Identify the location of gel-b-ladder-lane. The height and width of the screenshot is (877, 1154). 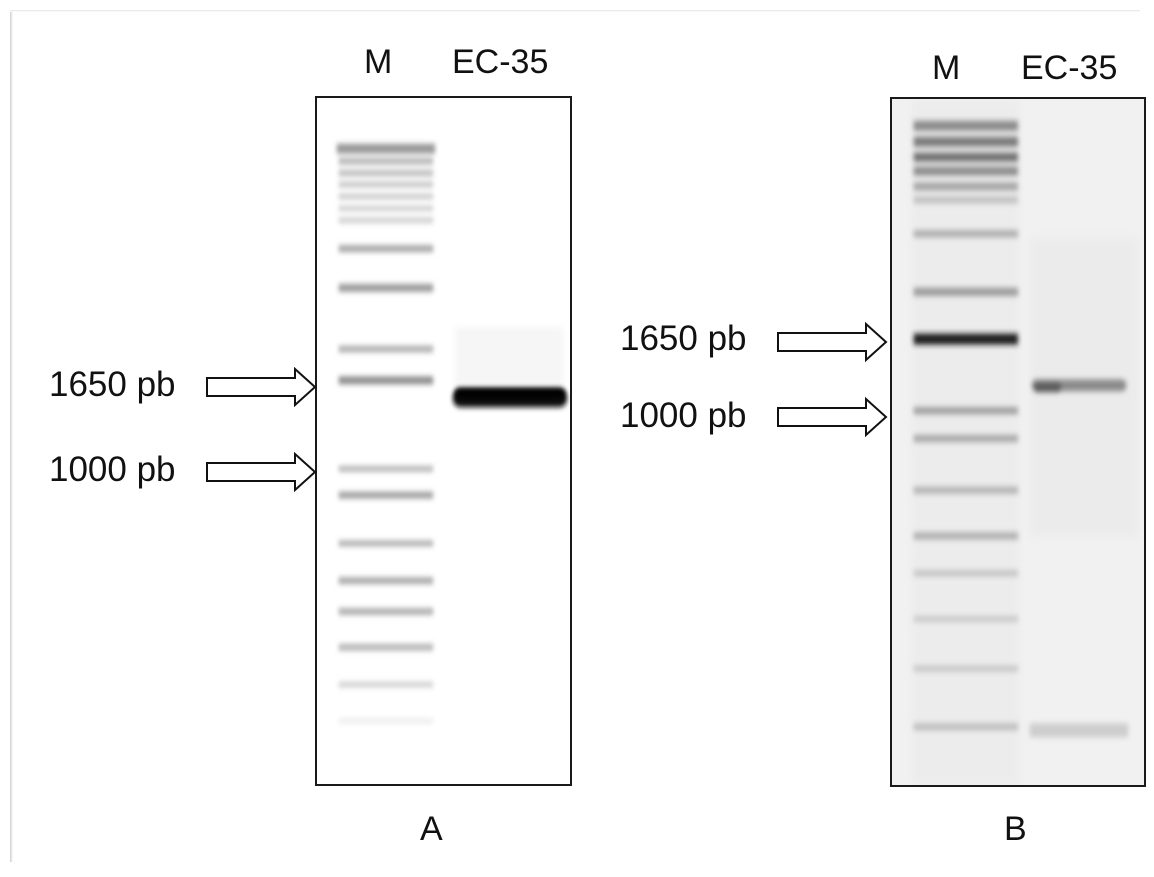
(965, 425).